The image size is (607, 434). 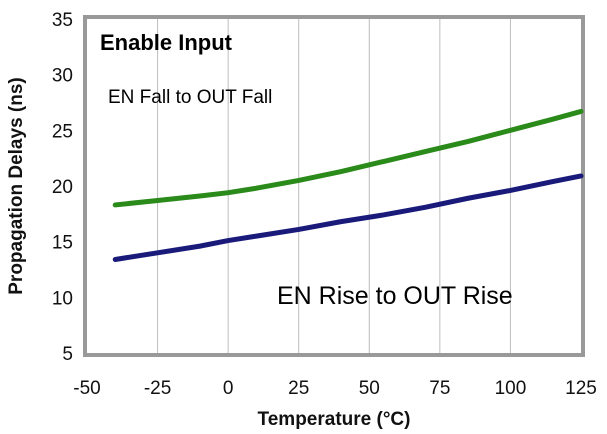 I want to click on x-tick-label: 0, so click(x=228, y=388).